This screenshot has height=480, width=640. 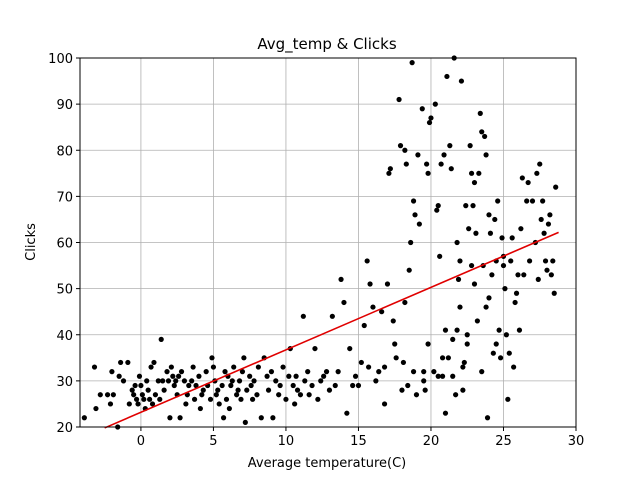 I want to click on x-axis-label: Average temperature(C), so click(x=327, y=463).